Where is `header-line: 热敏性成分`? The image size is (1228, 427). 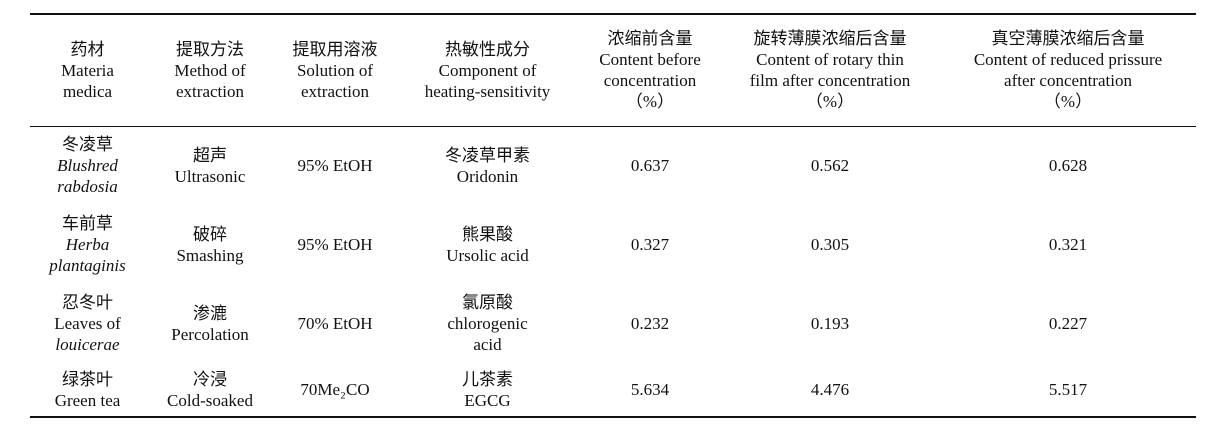
header-line: 热敏性成分 is located at coordinates (487, 49).